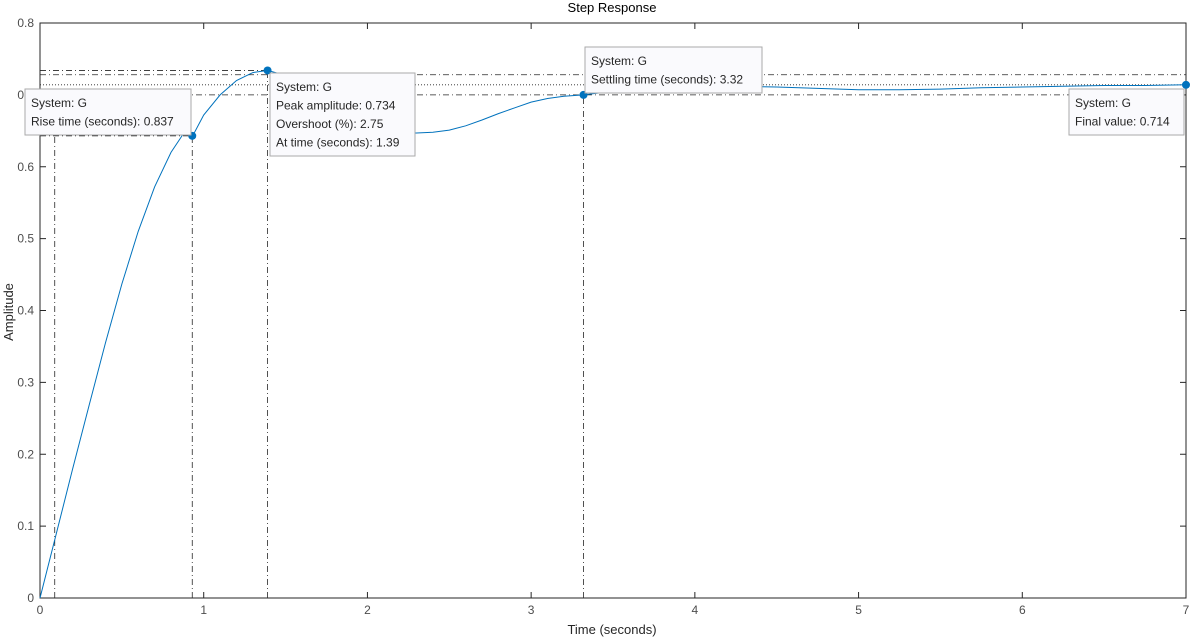  Describe the element at coordinates (59, 103) in the screenshot. I see `rise-time-tip-line: System: G` at that location.